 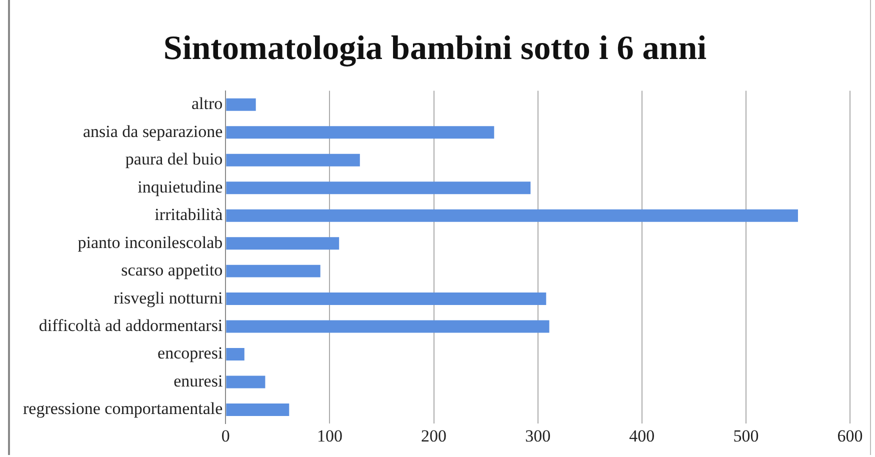 What do you see at coordinates (207, 104) in the screenshot?
I see `y-tick-label: altro` at bounding box center [207, 104].